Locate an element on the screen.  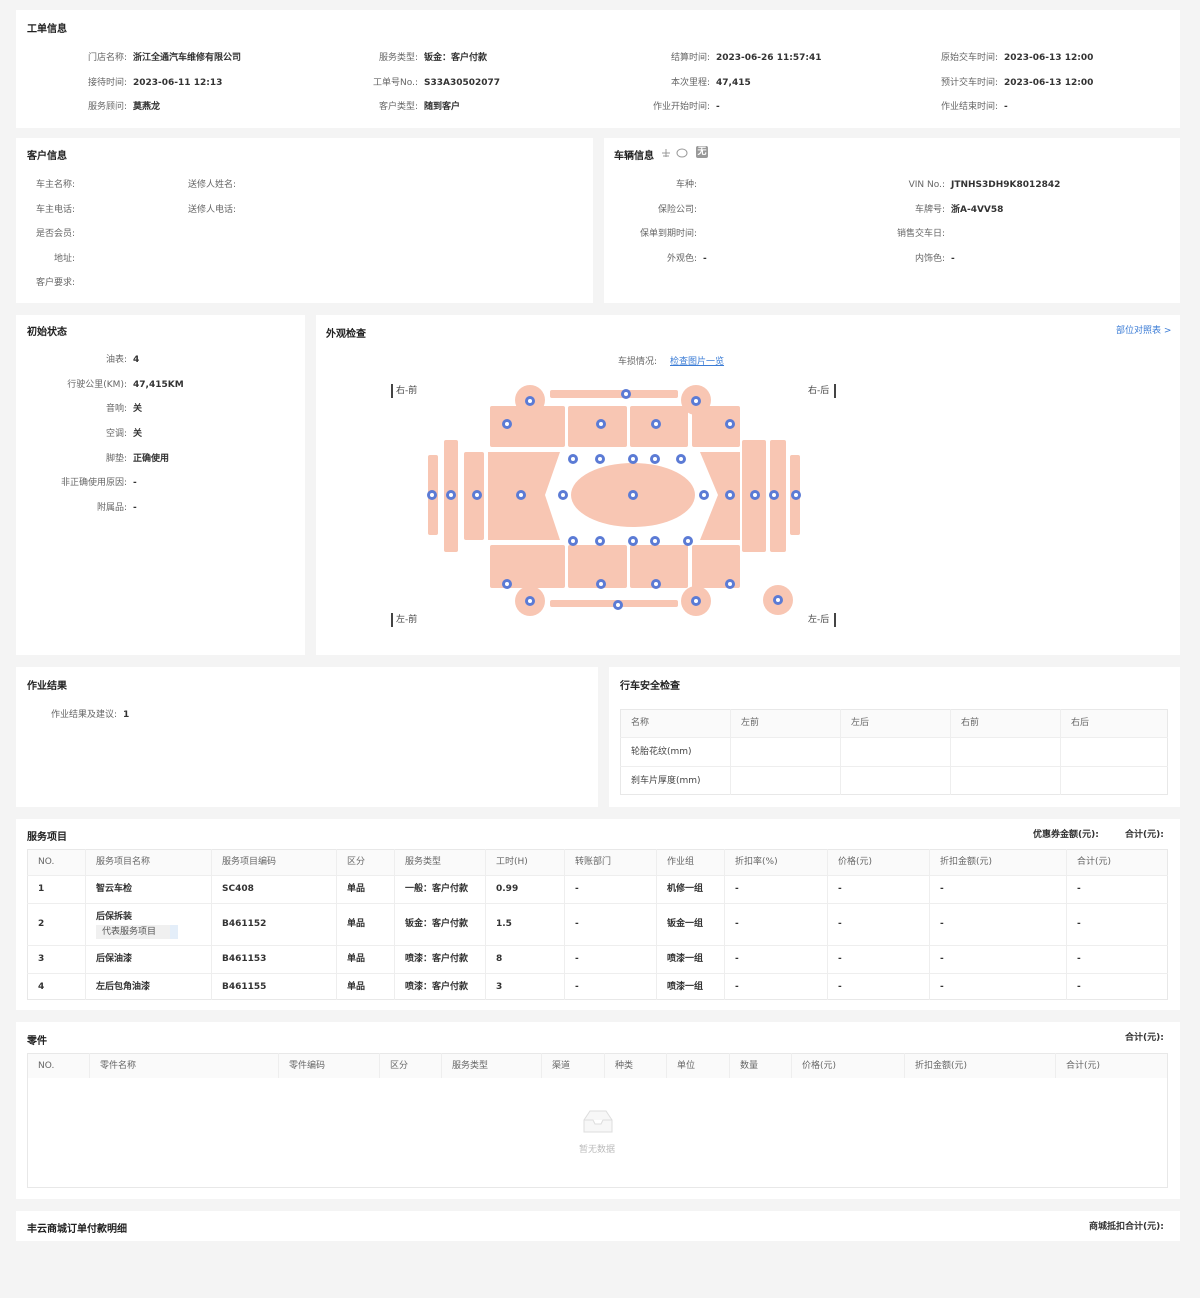
field-label: 原始交车时间: is located at coordinates (969, 58).